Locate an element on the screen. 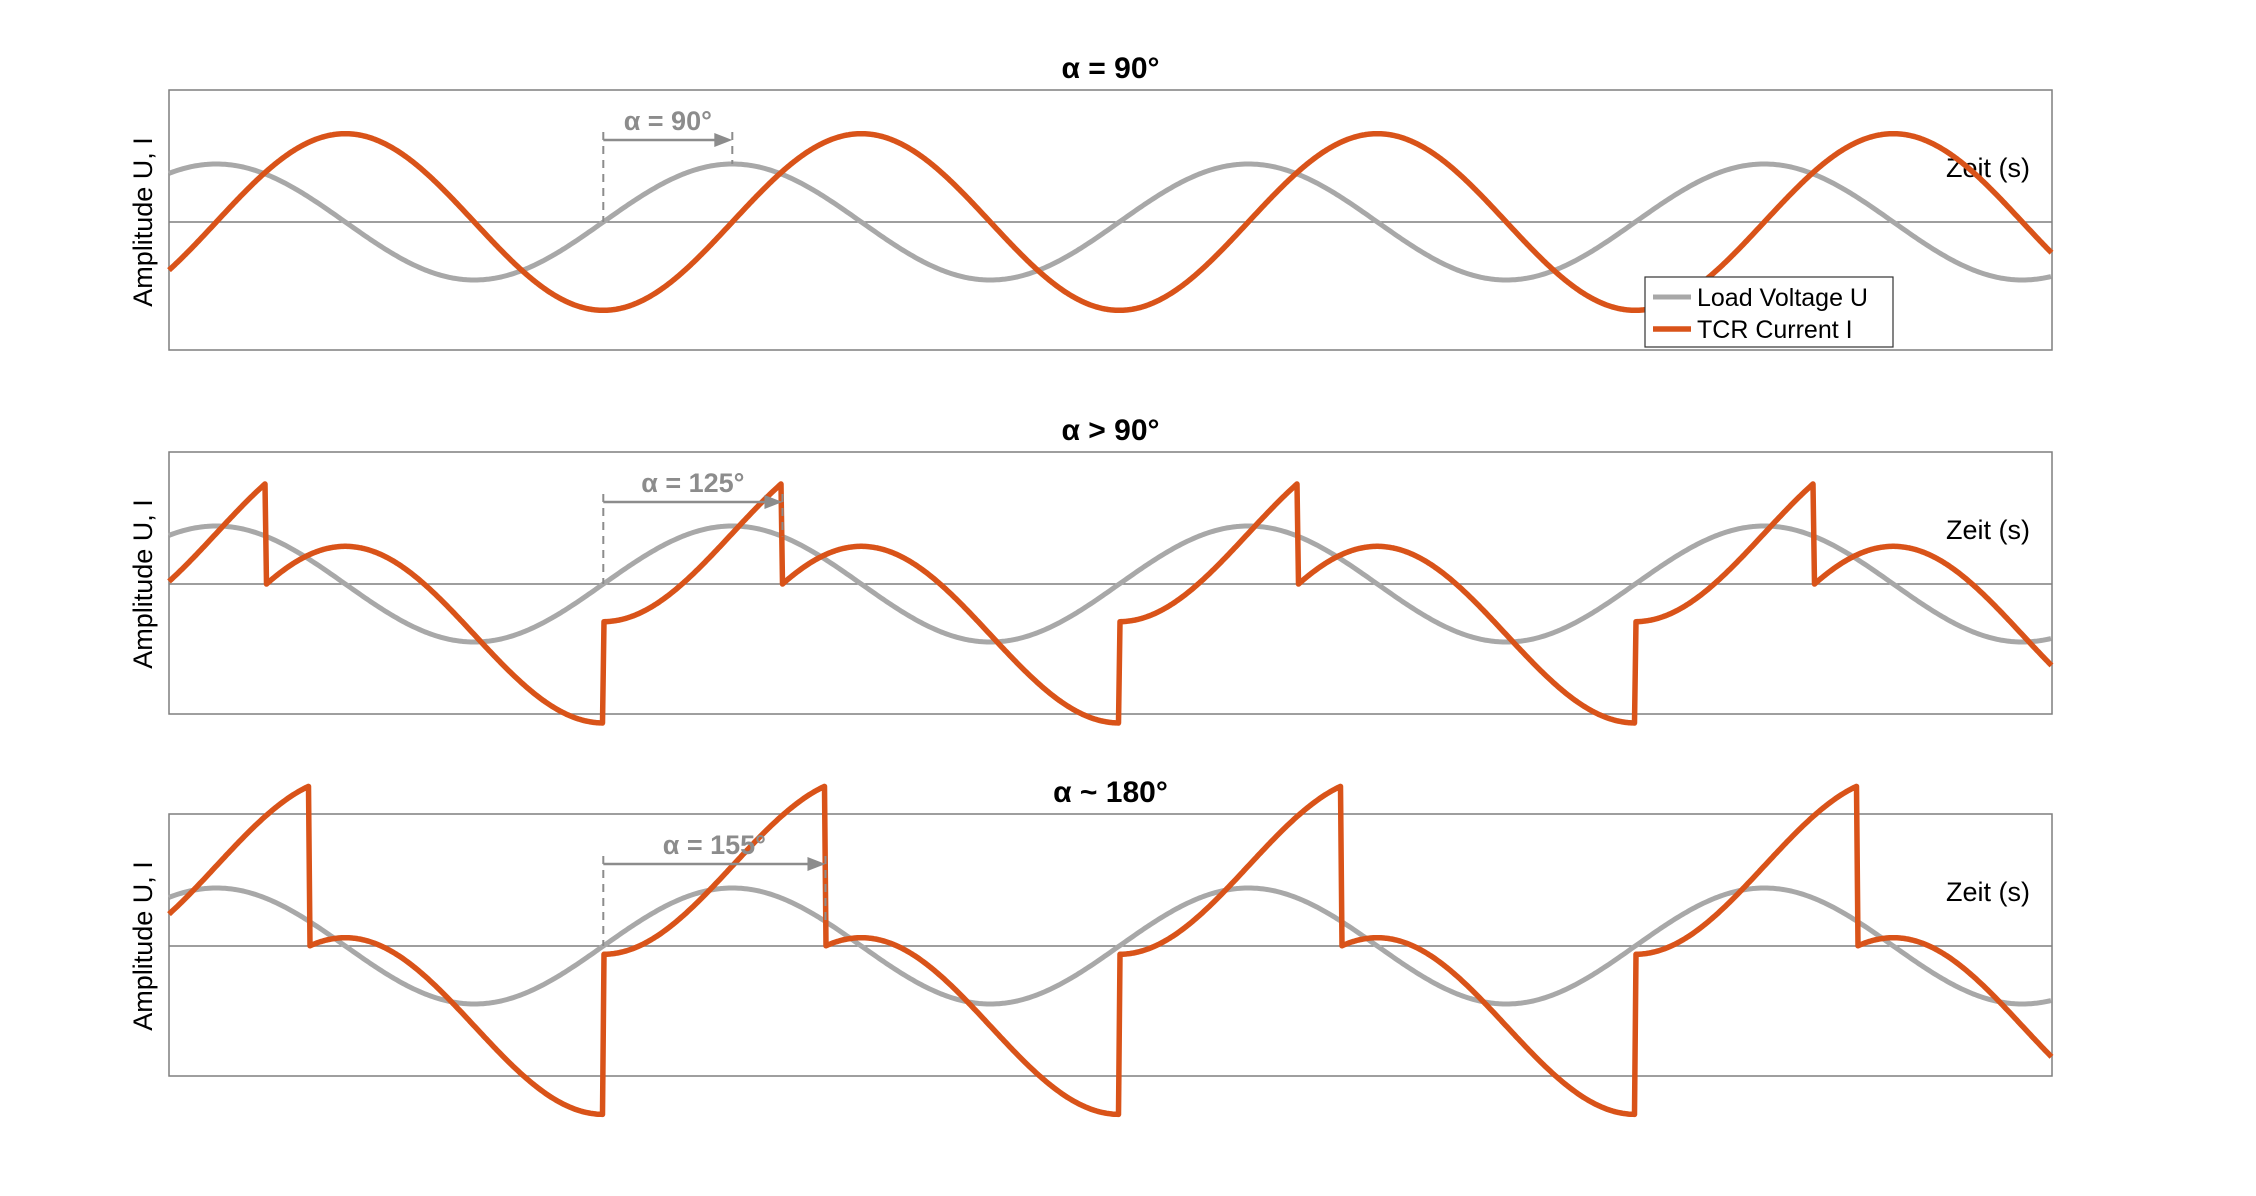 Image resolution: width=2256 pixels, height=1196 pixels. alpha-annotation-label: α = 90° is located at coordinates (668, 121).